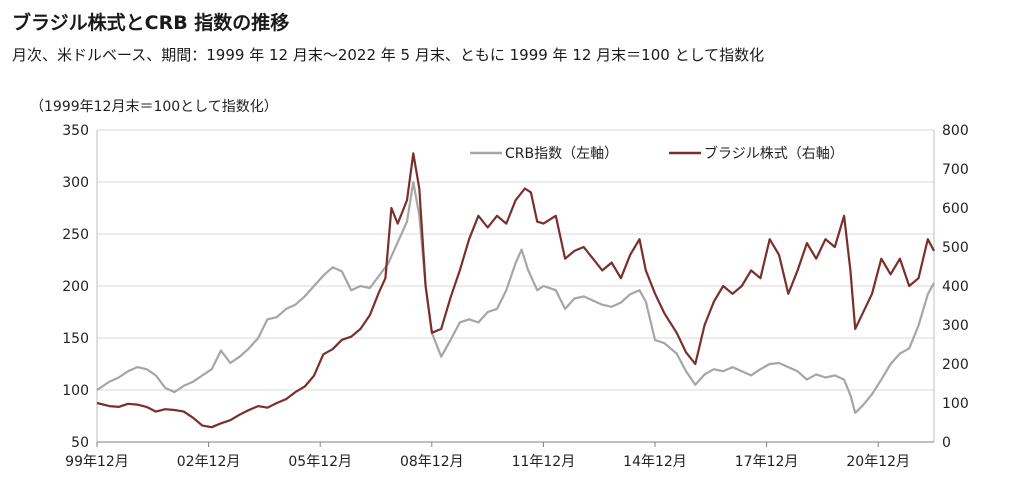  Describe the element at coordinates (544, 462) in the screenshot. I see `x-tick-label: 11年12月` at that location.